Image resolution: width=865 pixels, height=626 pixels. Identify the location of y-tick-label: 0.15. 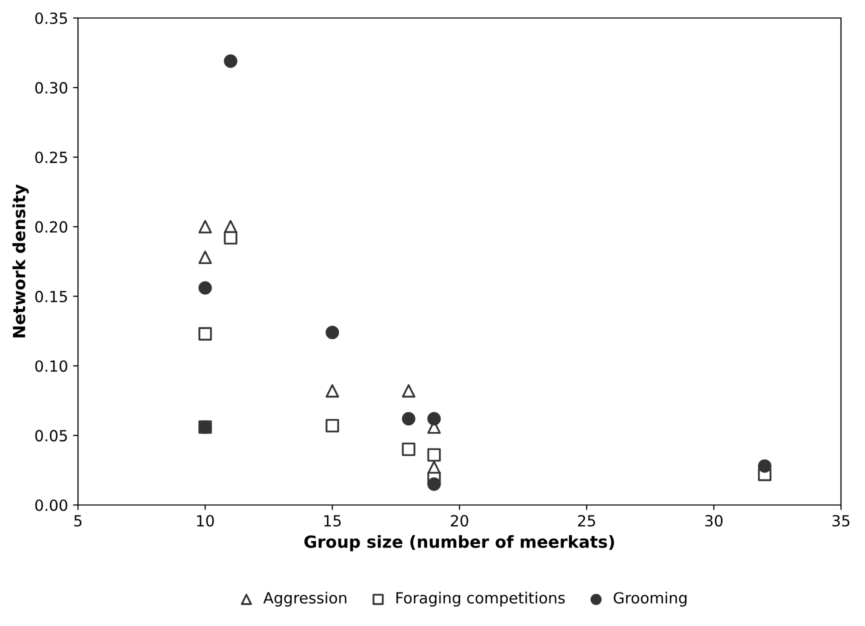
(51, 296).